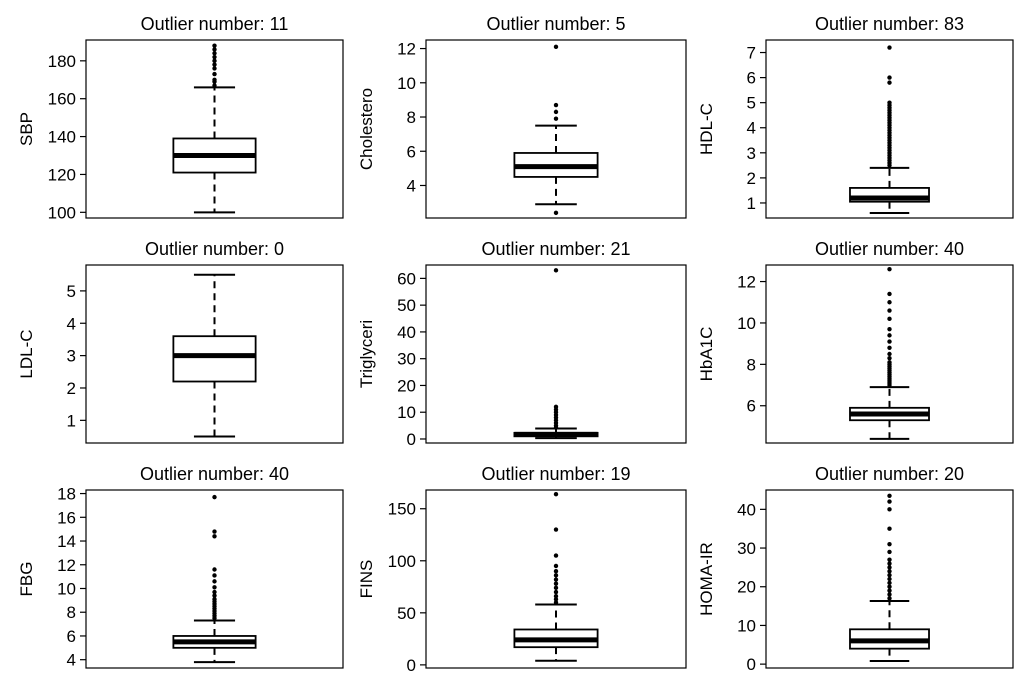  What do you see at coordinates (214, 359) in the screenshot?
I see `iqr-box` at bounding box center [214, 359].